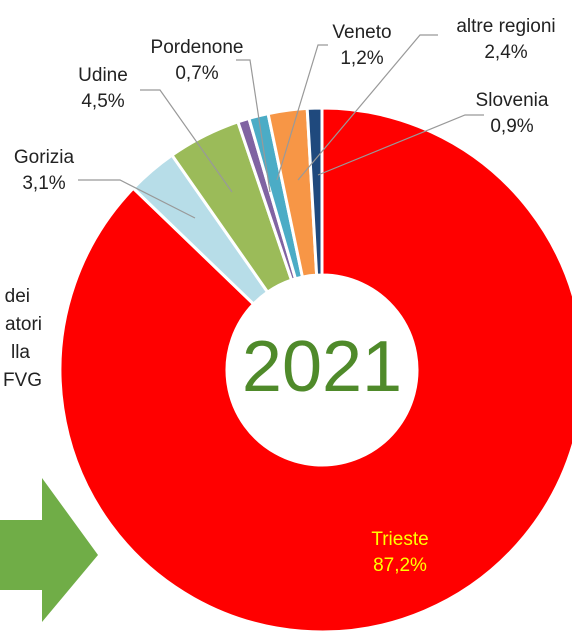 The image size is (572, 635). I want to click on slice-label: altre regioni, so click(505, 26).